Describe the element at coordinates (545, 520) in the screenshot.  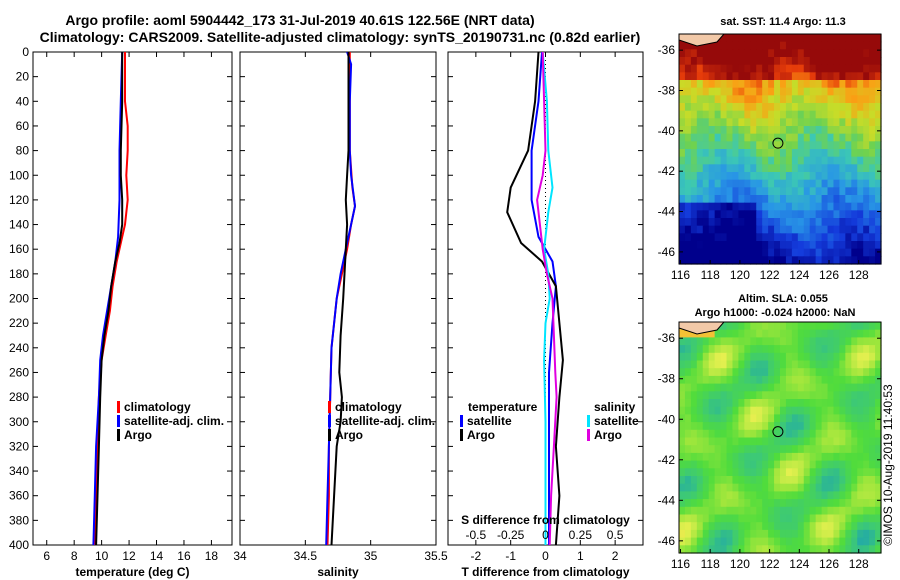
I see `top-axis-label: S difference from climatology` at that location.